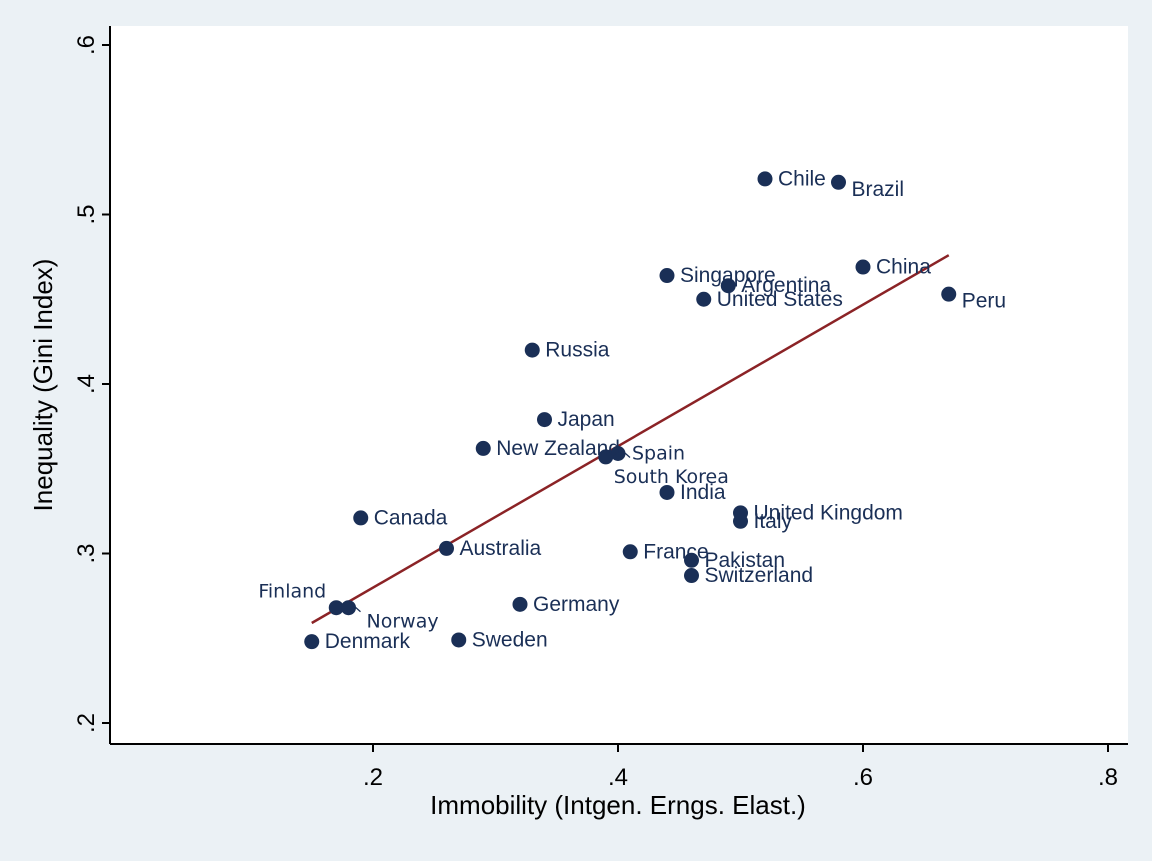 This screenshot has width=1152, height=861. Describe the element at coordinates (984, 301) in the screenshot. I see `label-peru: Peru` at that location.